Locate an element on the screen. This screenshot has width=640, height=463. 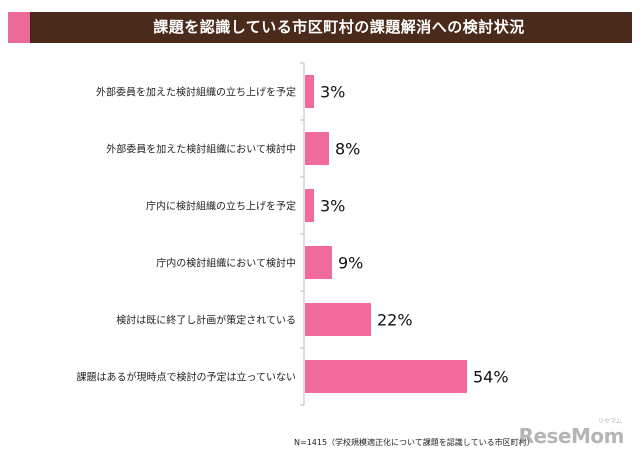
value-label: 9% is located at coordinates (350, 263).